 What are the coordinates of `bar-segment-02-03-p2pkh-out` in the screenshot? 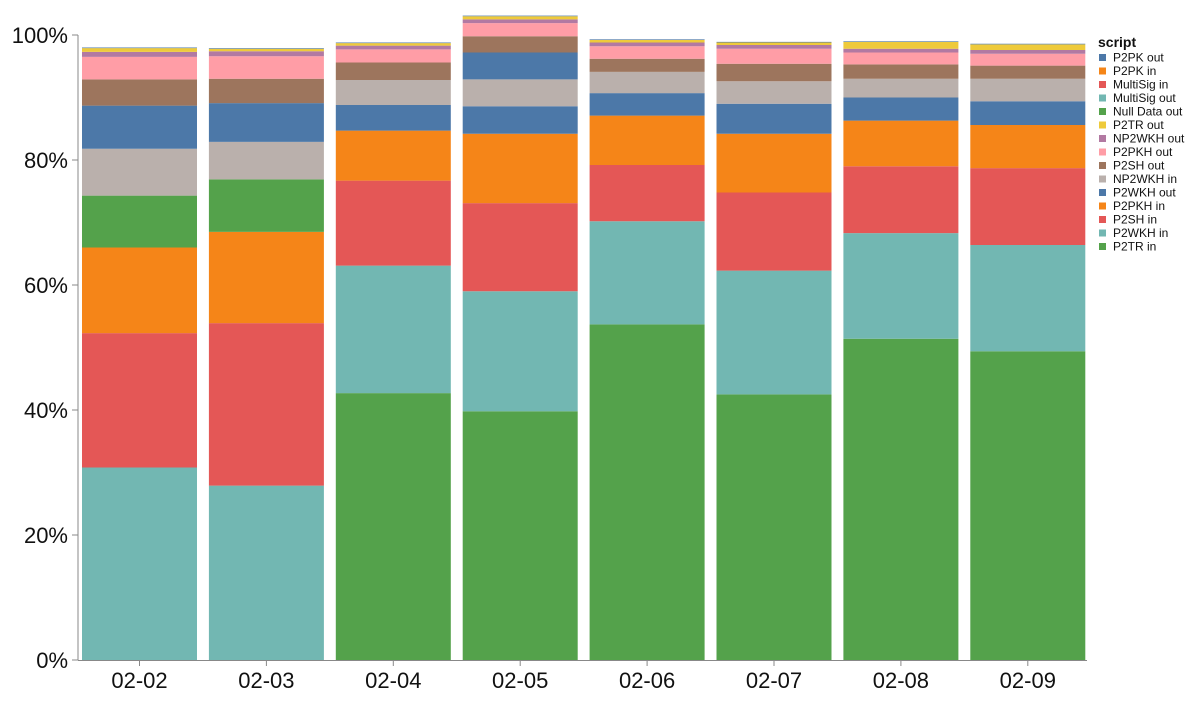 It's located at (266, 67).